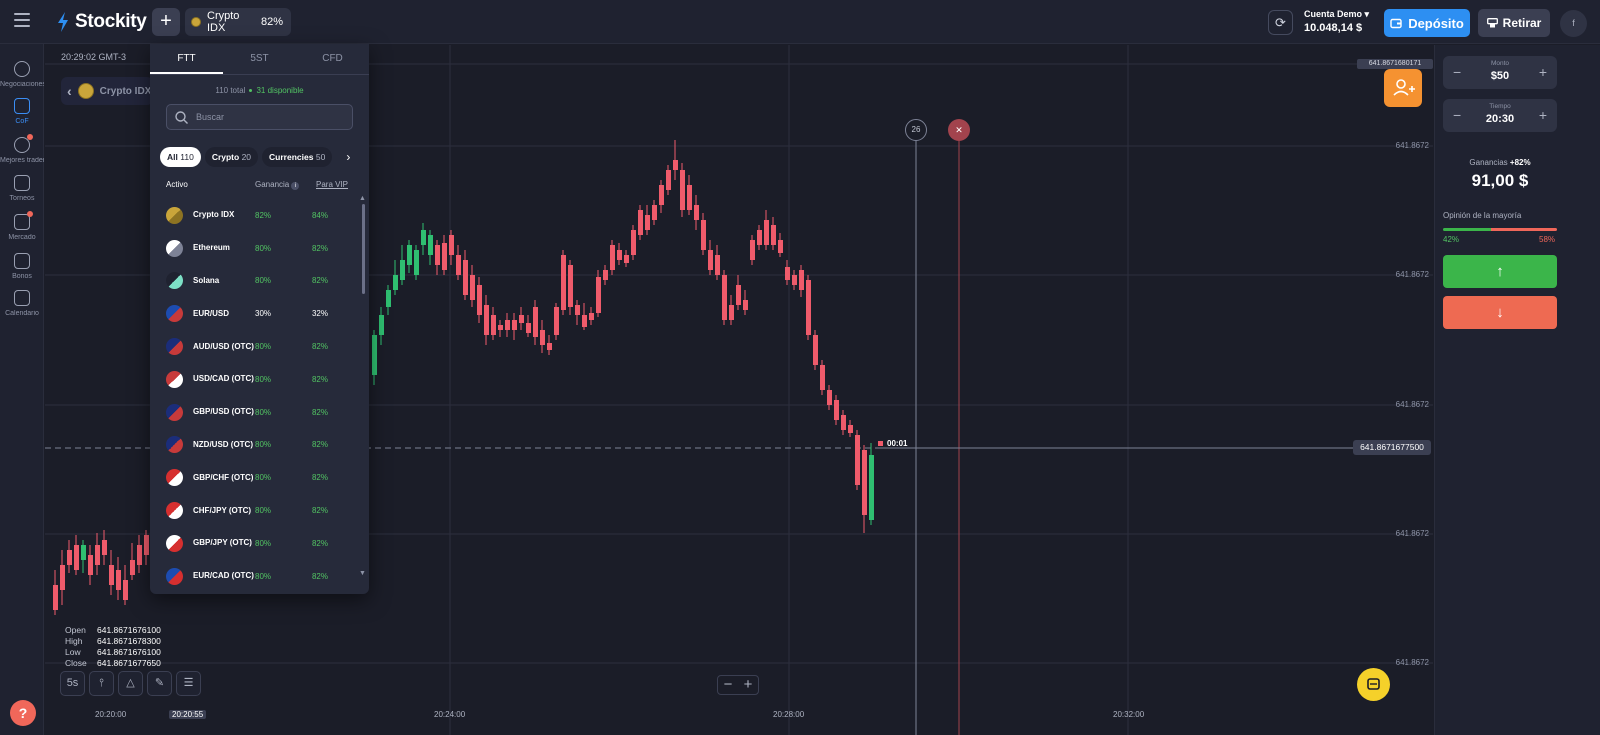 The height and width of the screenshot is (735, 1600). I want to click on sidebar-item-negociaciones: Negociaciones, so click(22, 74).